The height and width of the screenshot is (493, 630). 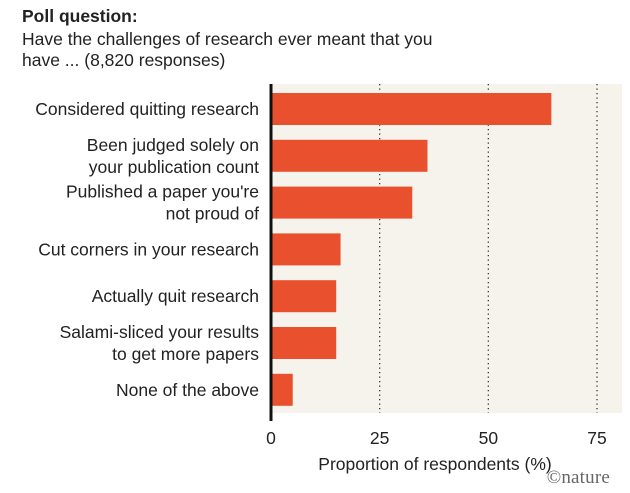 I want to click on category-label-4: Cut corners in your research, so click(x=148, y=249).